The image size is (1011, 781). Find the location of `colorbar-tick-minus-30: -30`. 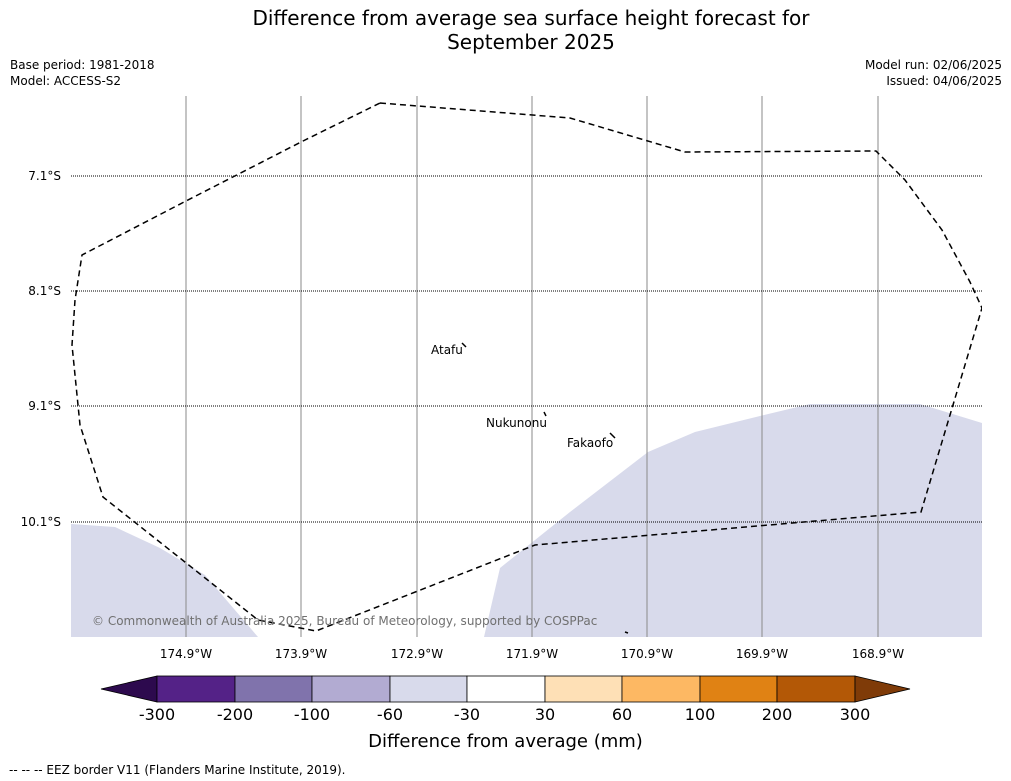

colorbar-tick-minus-30: -30 is located at coordinates (467, 714).